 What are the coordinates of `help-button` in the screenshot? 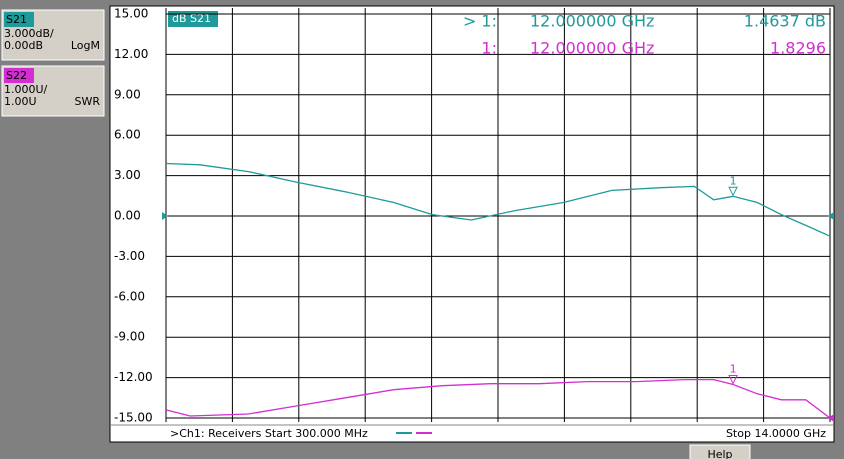 It's located at (720, 451).